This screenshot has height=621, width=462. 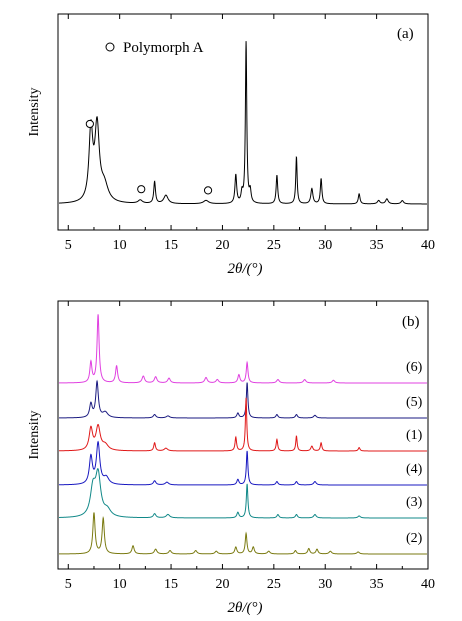 I want to click on panel-b-x-tick-label: 20, so click(x=222, y=584).